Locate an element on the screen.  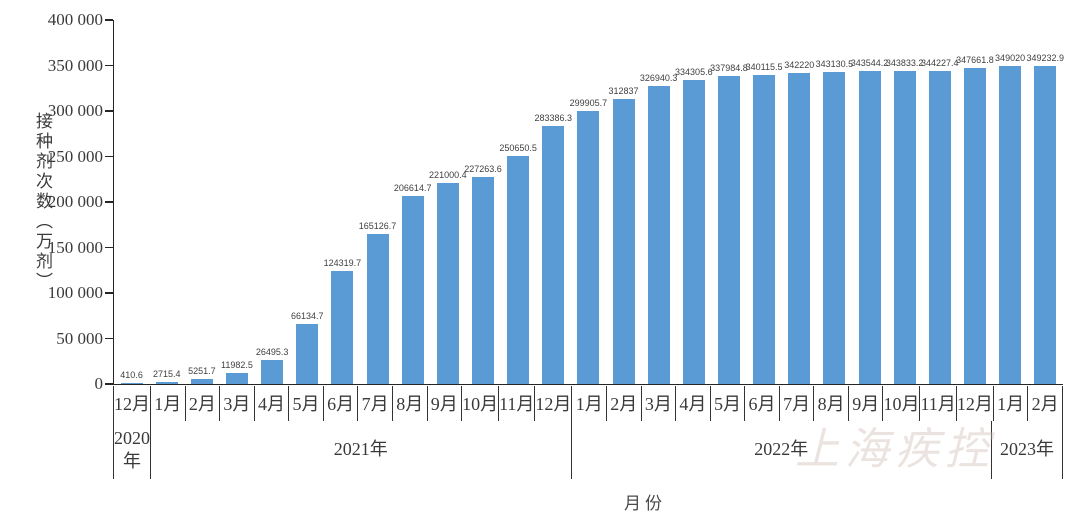
bar-value-label: 340115.5 is located at coordinates (764, 66).